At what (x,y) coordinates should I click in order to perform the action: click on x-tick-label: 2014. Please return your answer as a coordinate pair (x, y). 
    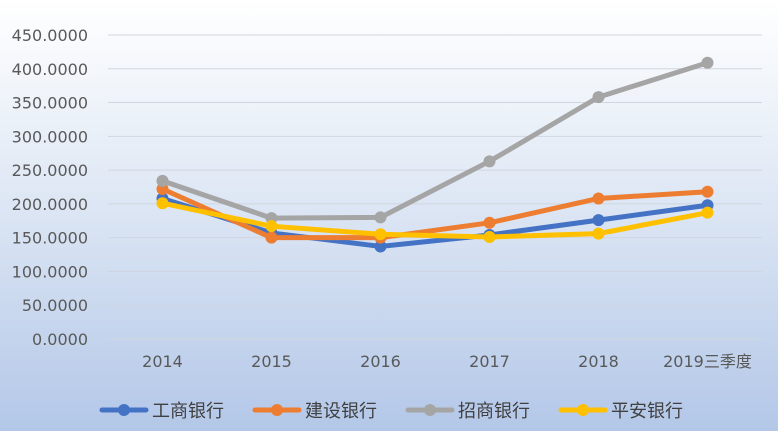
    Looking at the image, I should click on (162, 361).